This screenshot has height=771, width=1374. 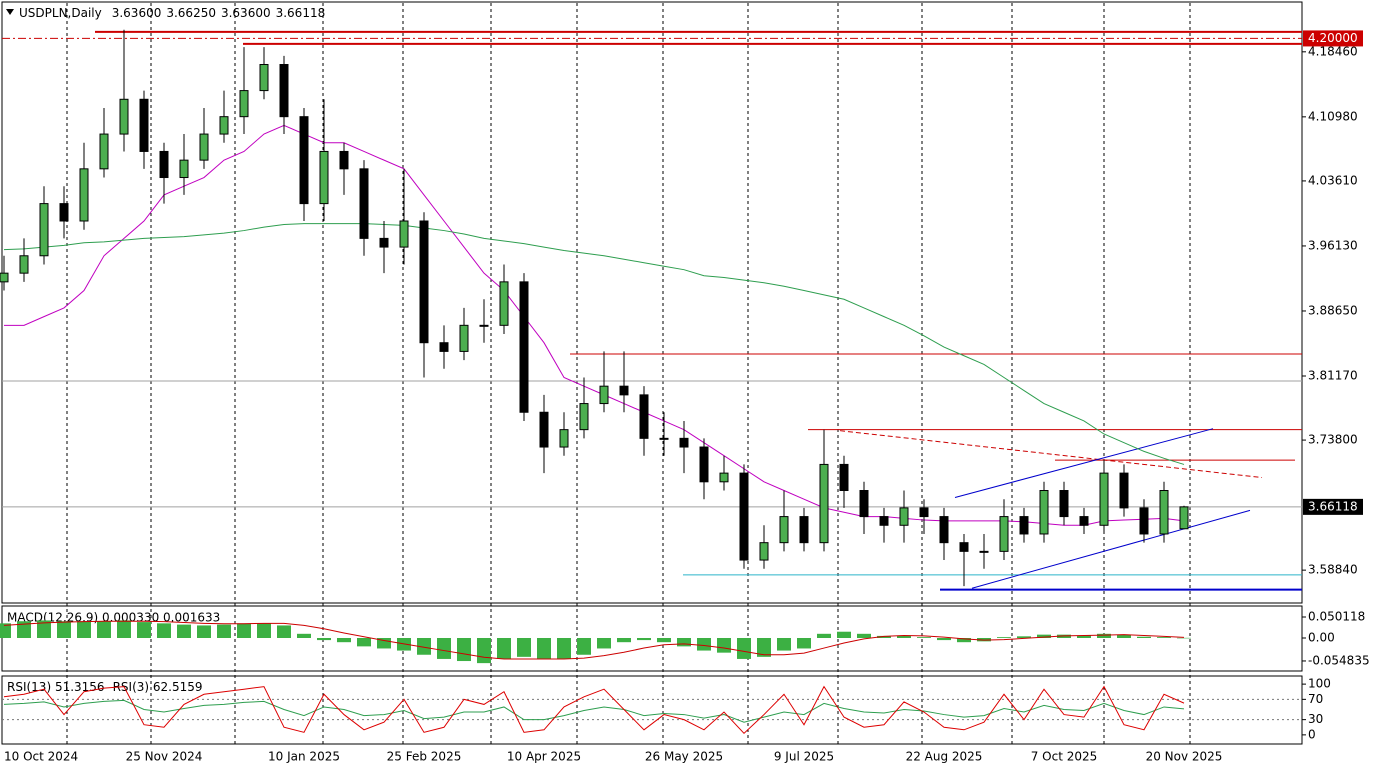 I want to click on indicator-y-tick-label: 0.050118, so click(x=1336, y=617).